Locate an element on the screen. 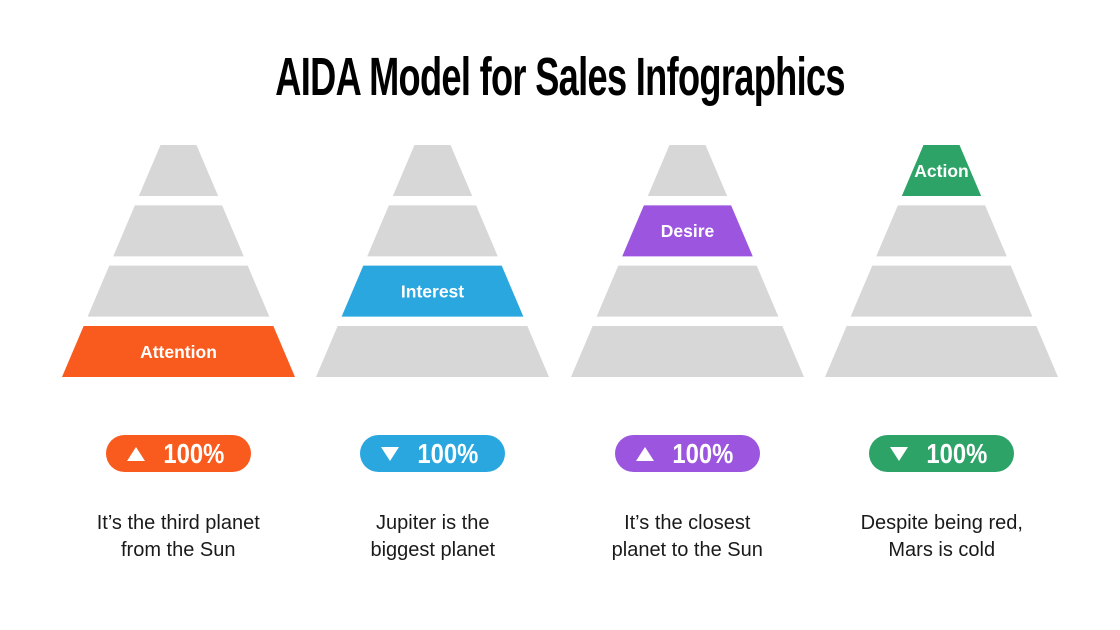 This screenshot has height=630, width=1120. caption: Despite being red, Mars is cold is located at coordinates (942, 537).